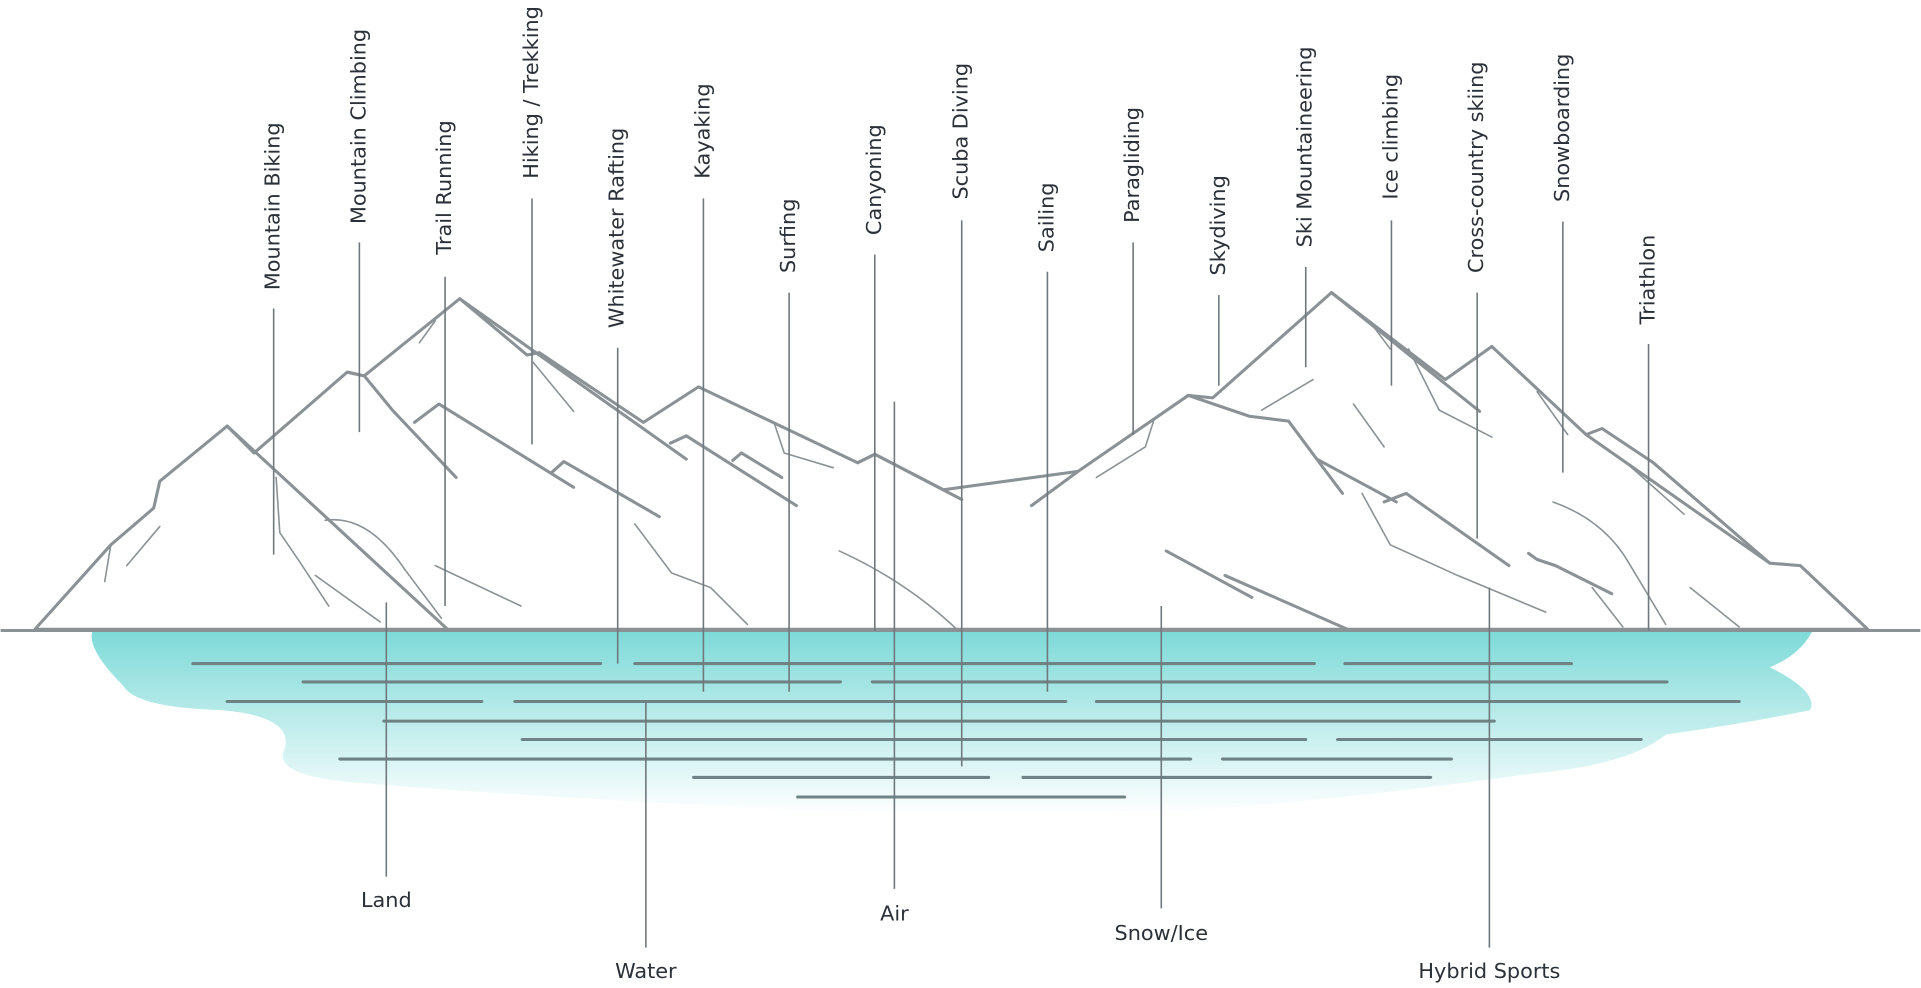 The image size is (1921, 988). What do you see at coordinates (1489, 971) in the screenshot?
I see `category-label: Hybrid Sports` at bounding box center [1489, 971].